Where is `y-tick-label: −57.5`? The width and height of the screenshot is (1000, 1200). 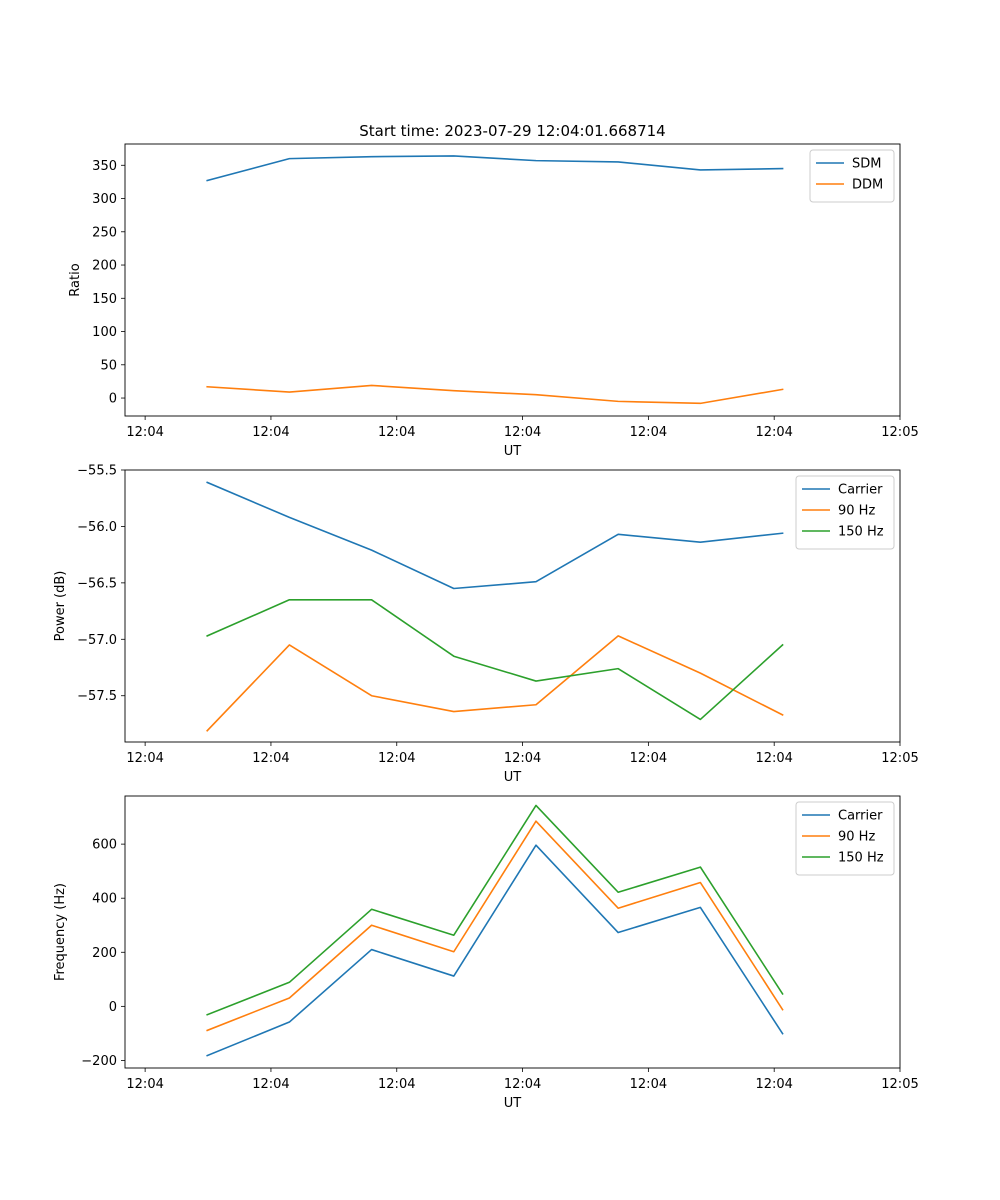 y-tick-label: −57.5 is located at coordinates (97, 696).